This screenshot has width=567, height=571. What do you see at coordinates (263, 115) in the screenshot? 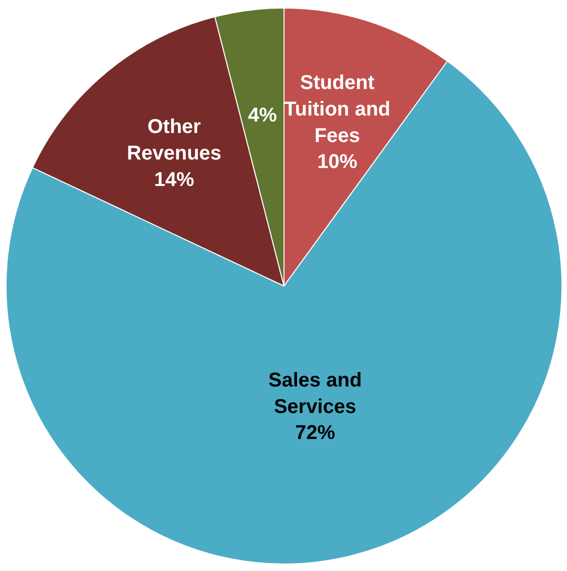
I see `data-label: 4%` at bounding box center [263, 115].